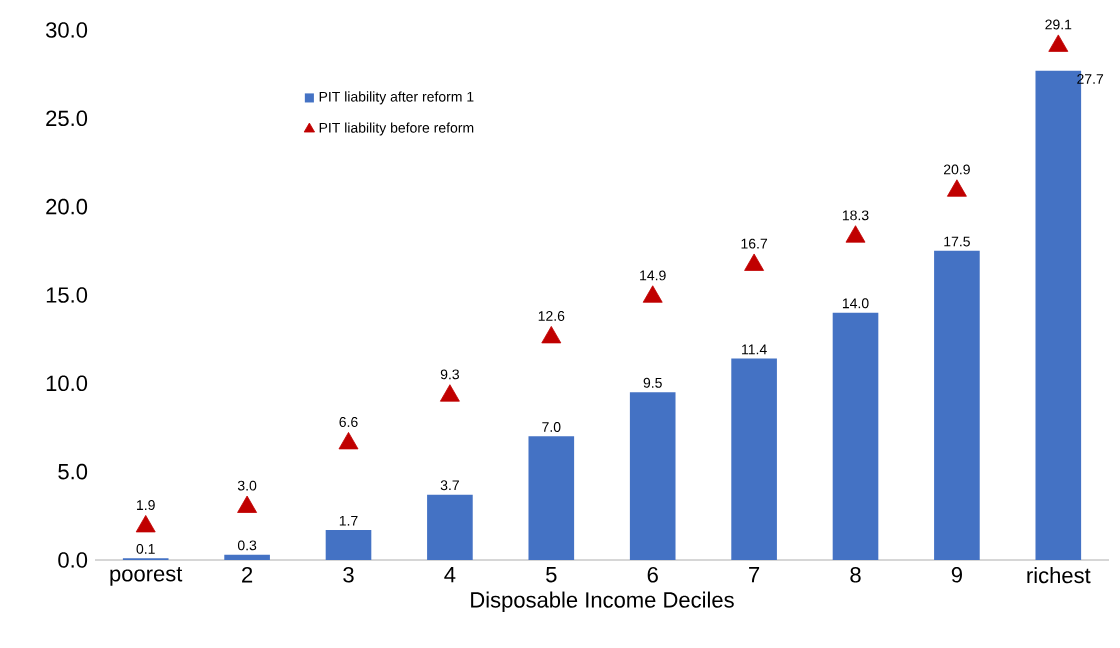 This screenshot has width=1120, height=648. What do you see at coordinates (247, 545) in the screenshot?
I see `data-label: 0.3` at bounding box center [247, 545].